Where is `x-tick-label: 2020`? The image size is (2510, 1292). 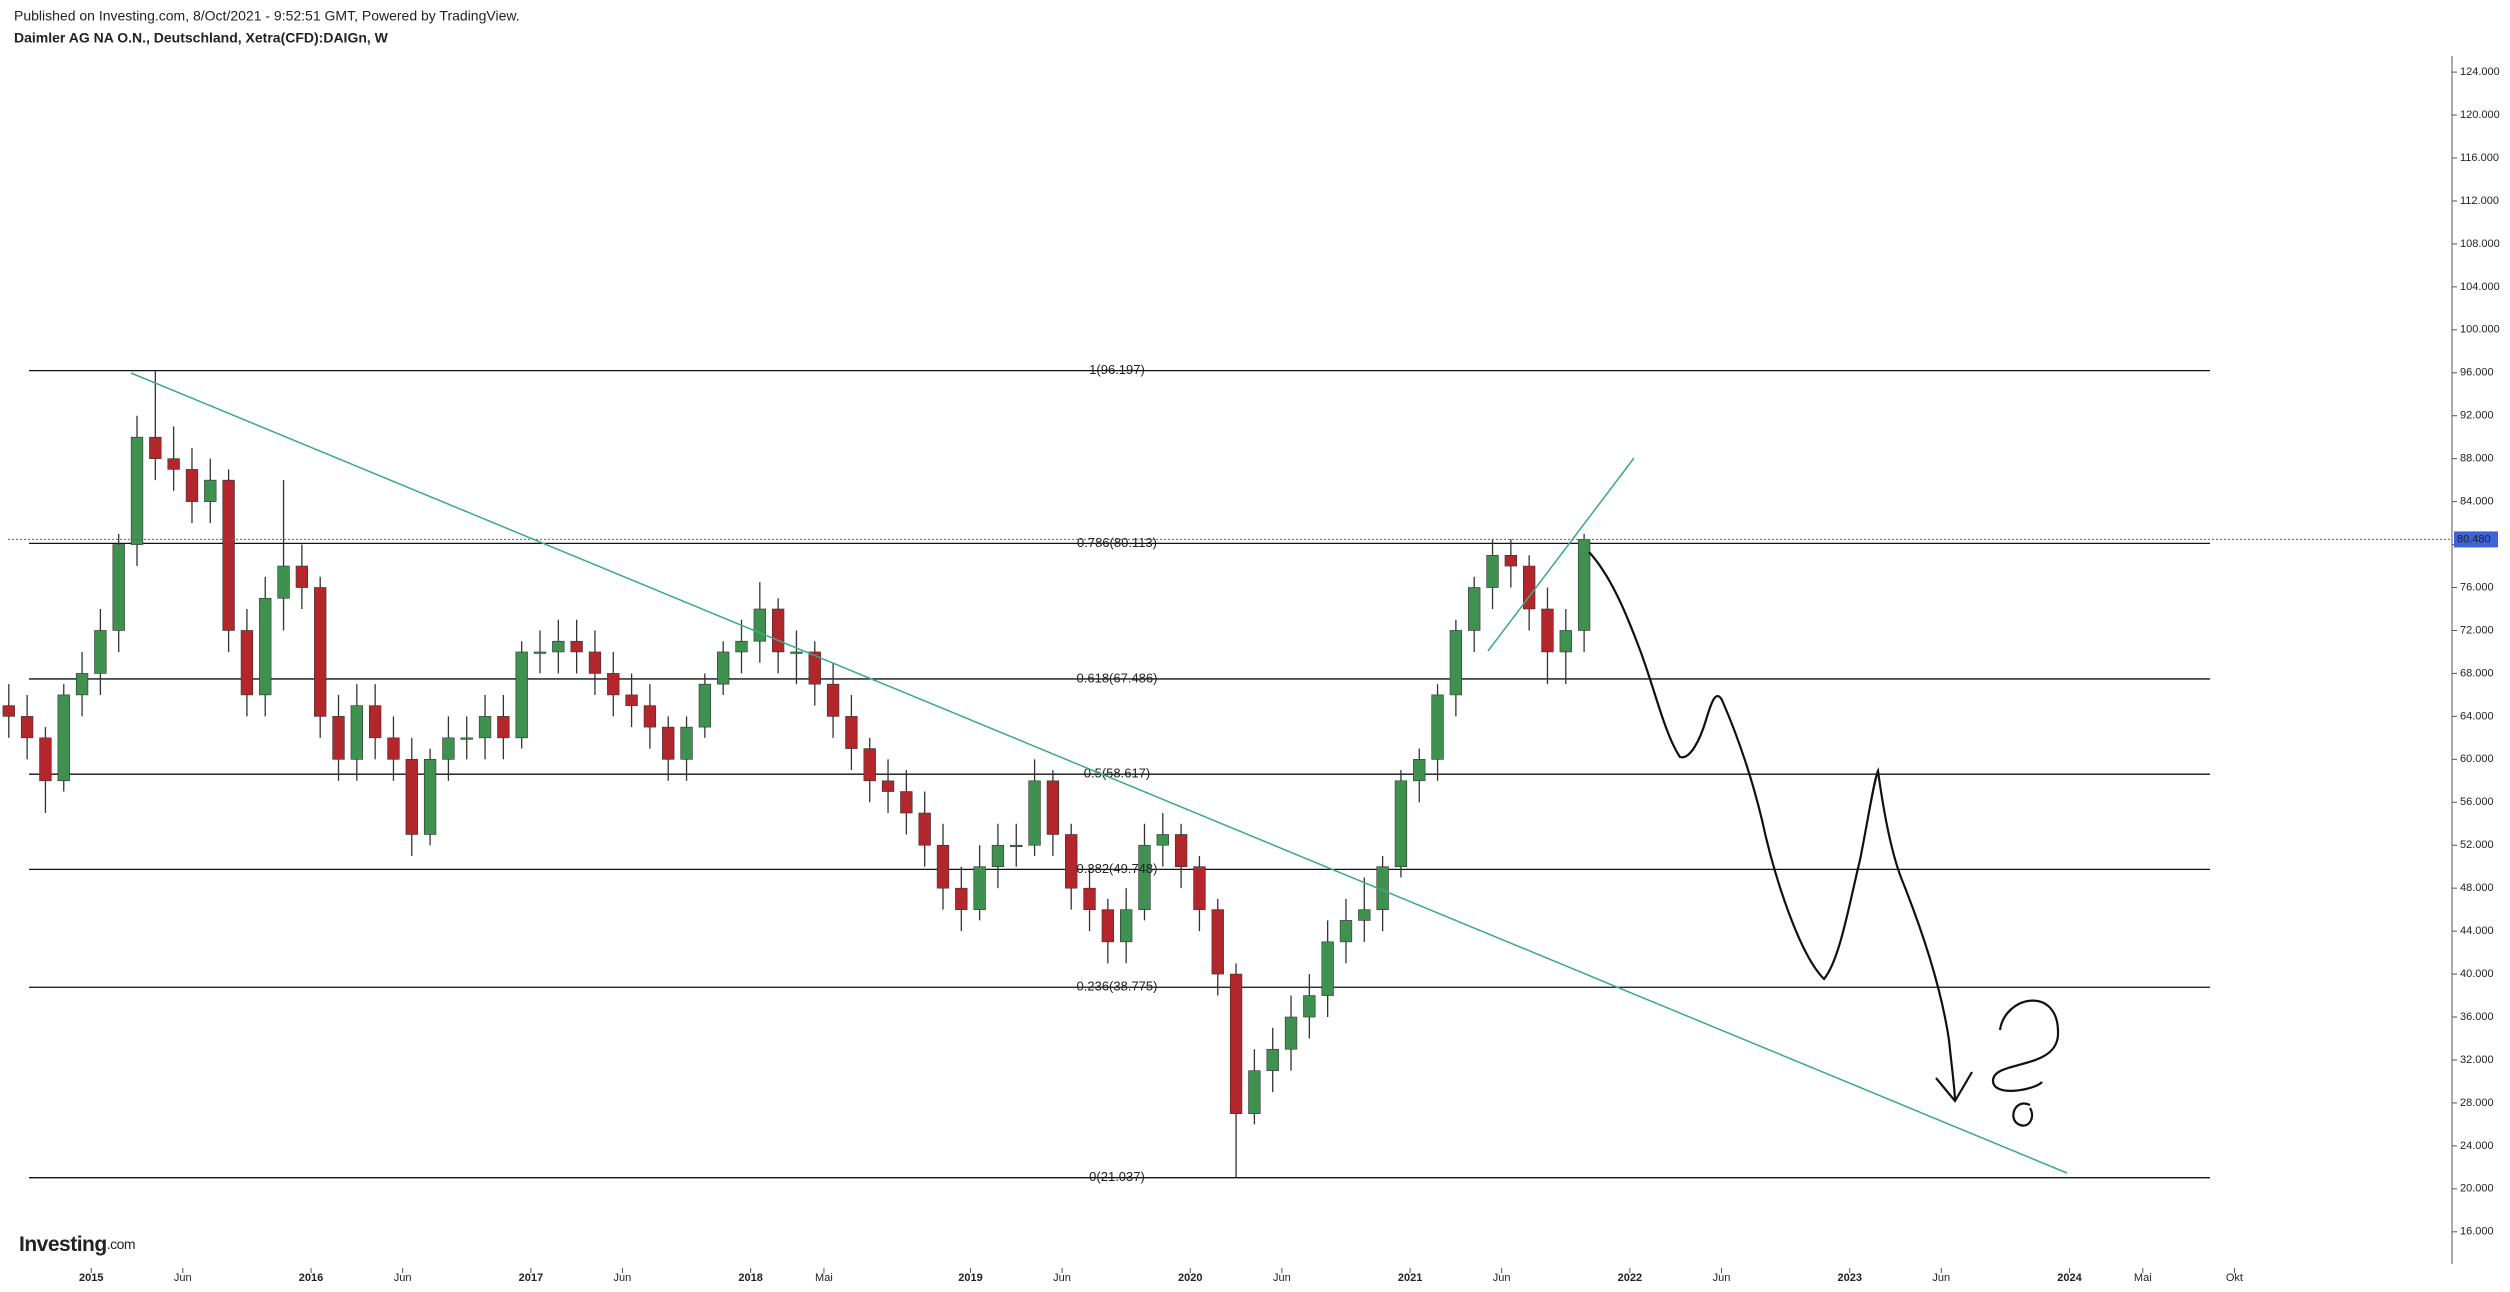
x-tick-label: 2020 is located at coordinates (1190, 1278).